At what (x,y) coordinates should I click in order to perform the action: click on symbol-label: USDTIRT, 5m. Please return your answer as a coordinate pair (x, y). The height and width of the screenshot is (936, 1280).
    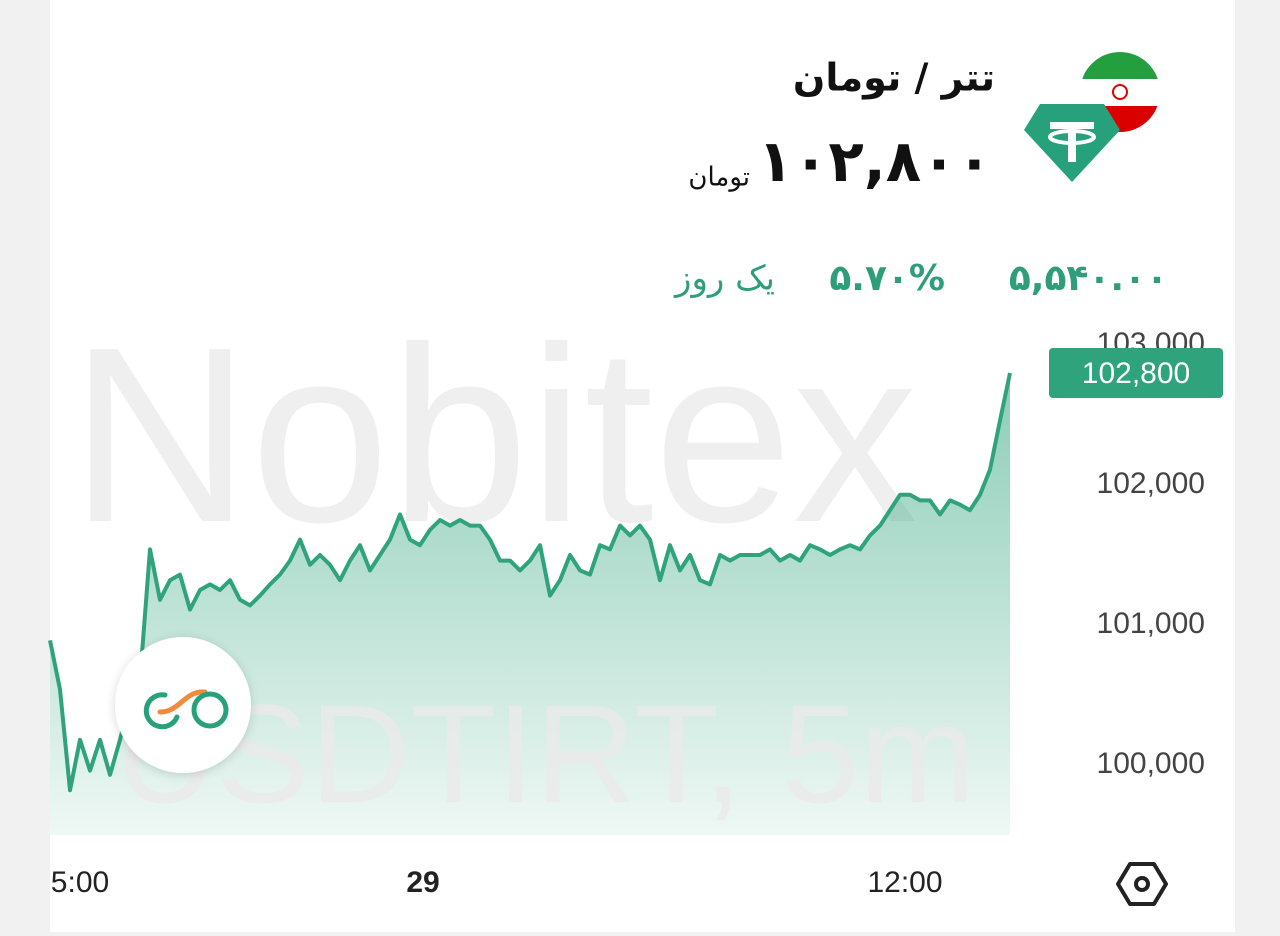
    Looking at the image, I should click on (545, 753).